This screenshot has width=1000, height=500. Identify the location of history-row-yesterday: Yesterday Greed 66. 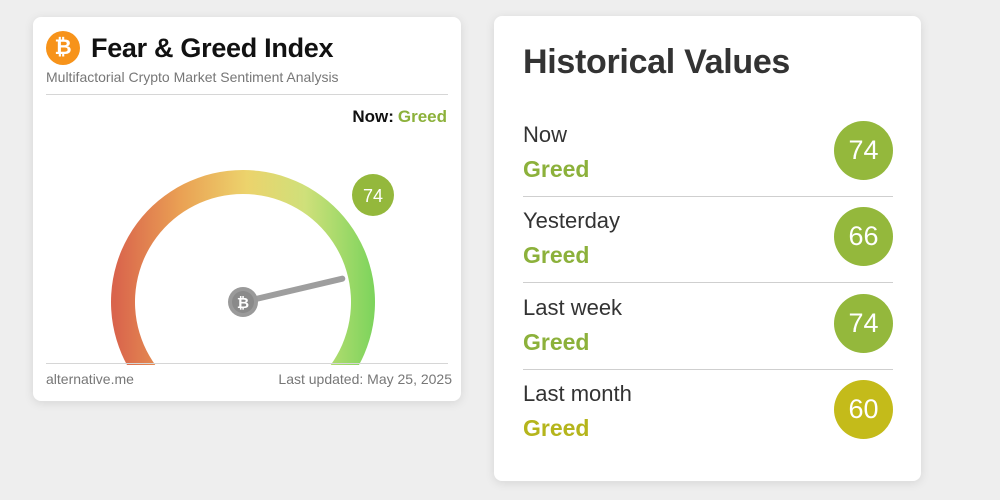
(708, 250).